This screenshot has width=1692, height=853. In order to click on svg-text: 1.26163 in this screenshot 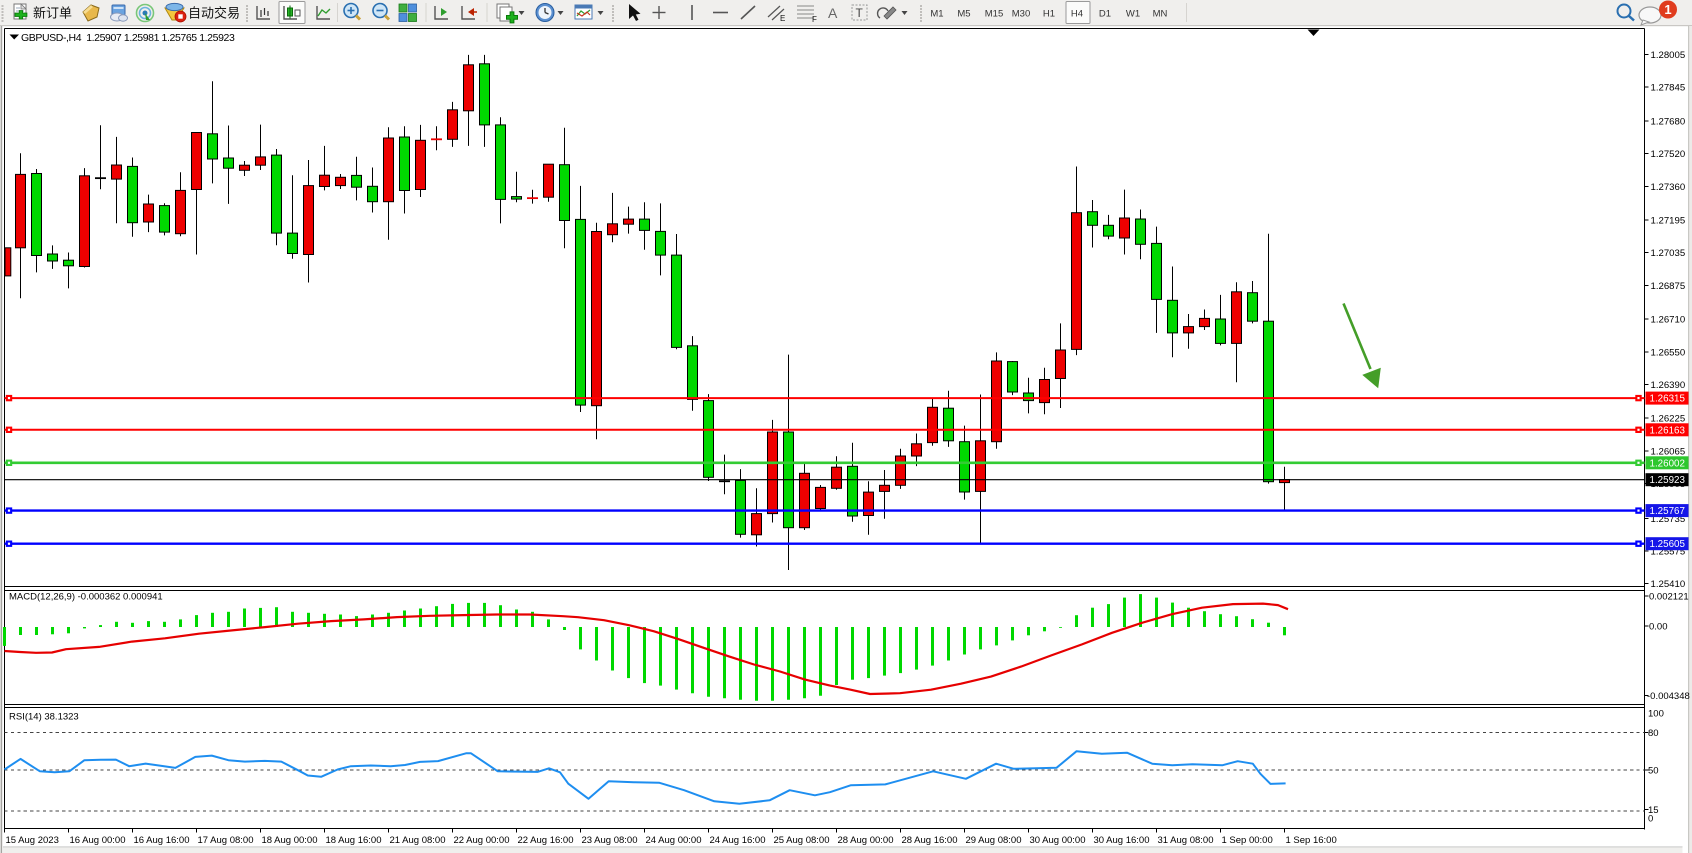, I will do `click(1668, 430)`.